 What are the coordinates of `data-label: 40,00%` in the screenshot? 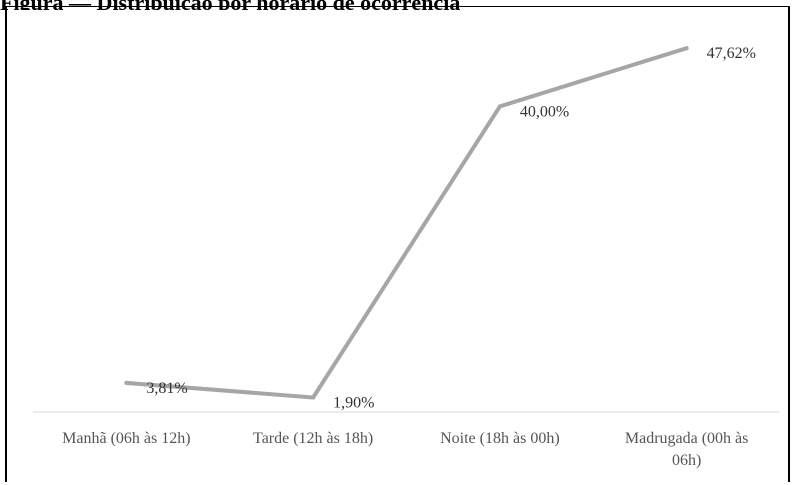 It's located at (544, 111).